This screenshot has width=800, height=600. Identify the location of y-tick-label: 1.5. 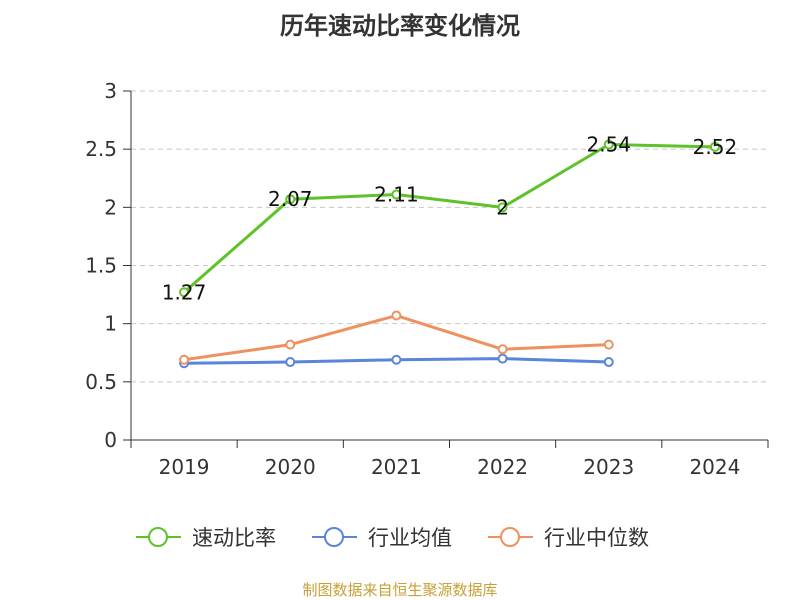
(101, 266).